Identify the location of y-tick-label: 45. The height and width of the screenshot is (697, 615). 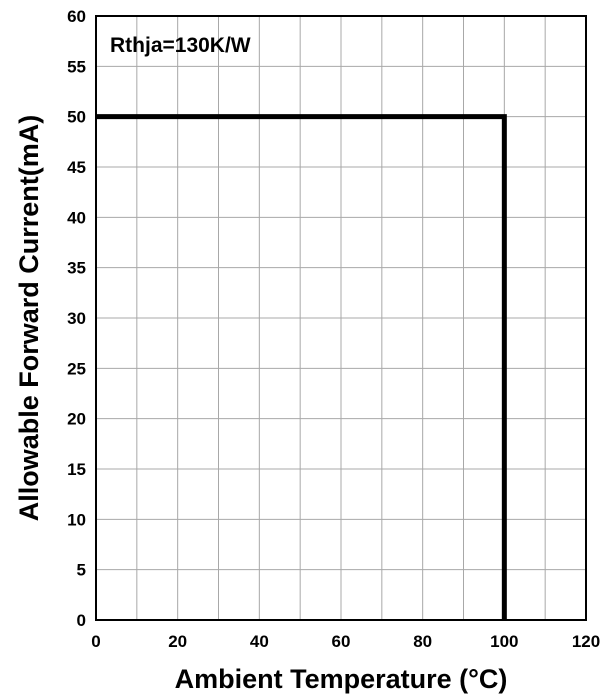
(76, 167).